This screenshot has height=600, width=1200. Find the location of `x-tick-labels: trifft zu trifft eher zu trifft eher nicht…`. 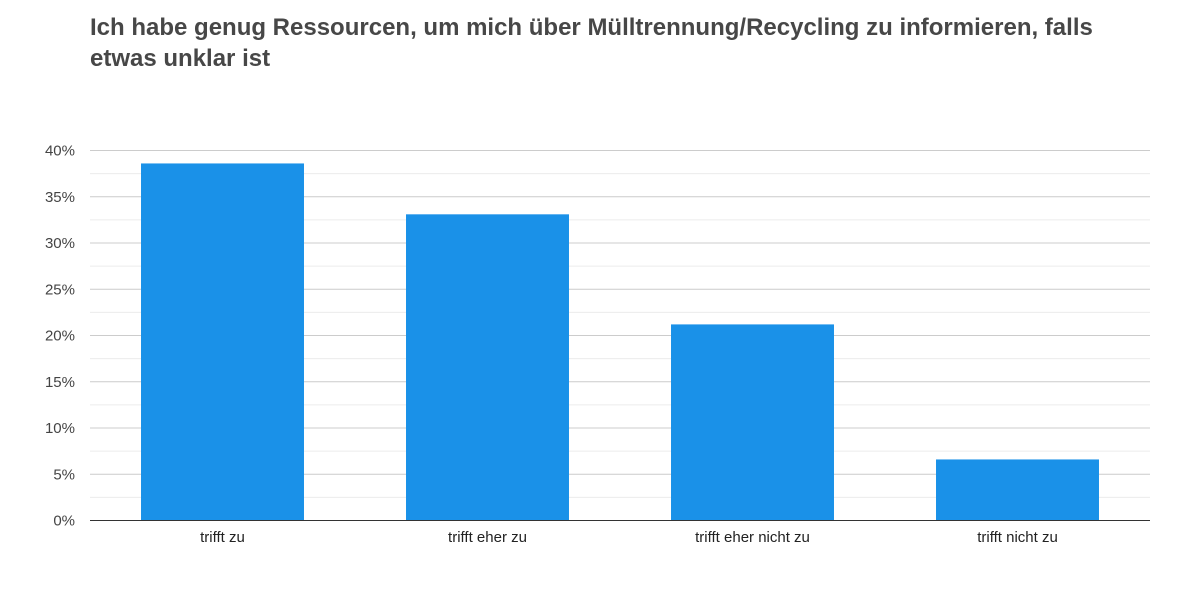

x-tick-labels: trifft zu trifft eher zu trifft eher nicht… is located at coordinates (629, 537).